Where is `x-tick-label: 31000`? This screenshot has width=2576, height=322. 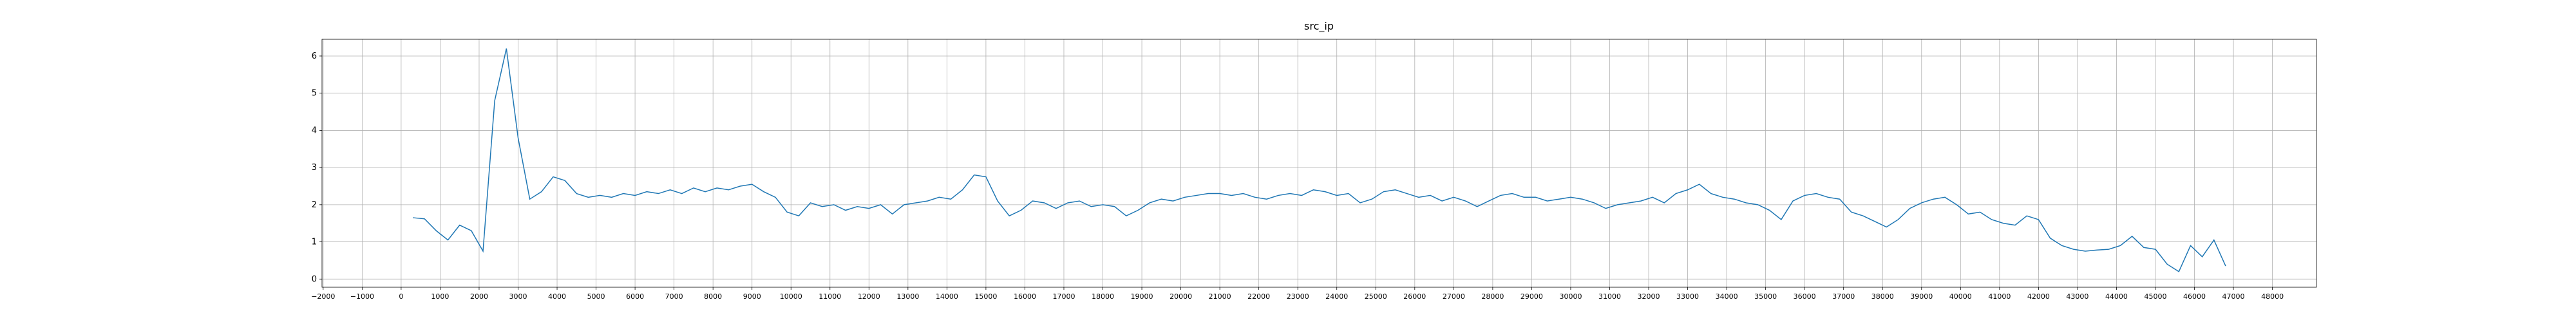
x-tick-label: 31000 is located at coordinates (1609, 296).